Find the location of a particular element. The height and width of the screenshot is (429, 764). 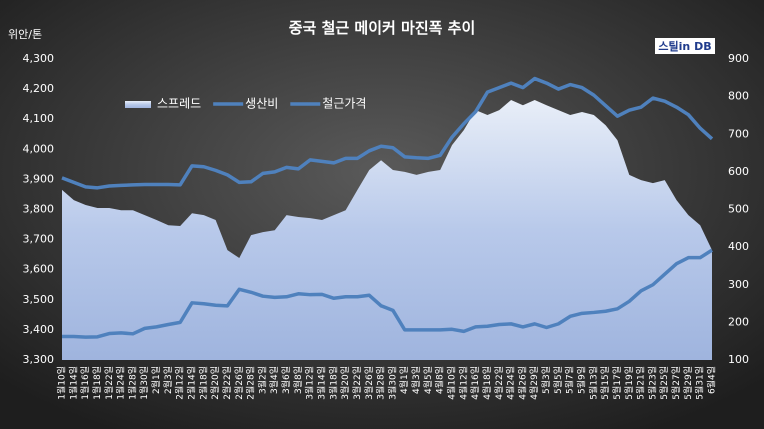

x-tick-label: 1월18일 is located at coordinates (97, 383).